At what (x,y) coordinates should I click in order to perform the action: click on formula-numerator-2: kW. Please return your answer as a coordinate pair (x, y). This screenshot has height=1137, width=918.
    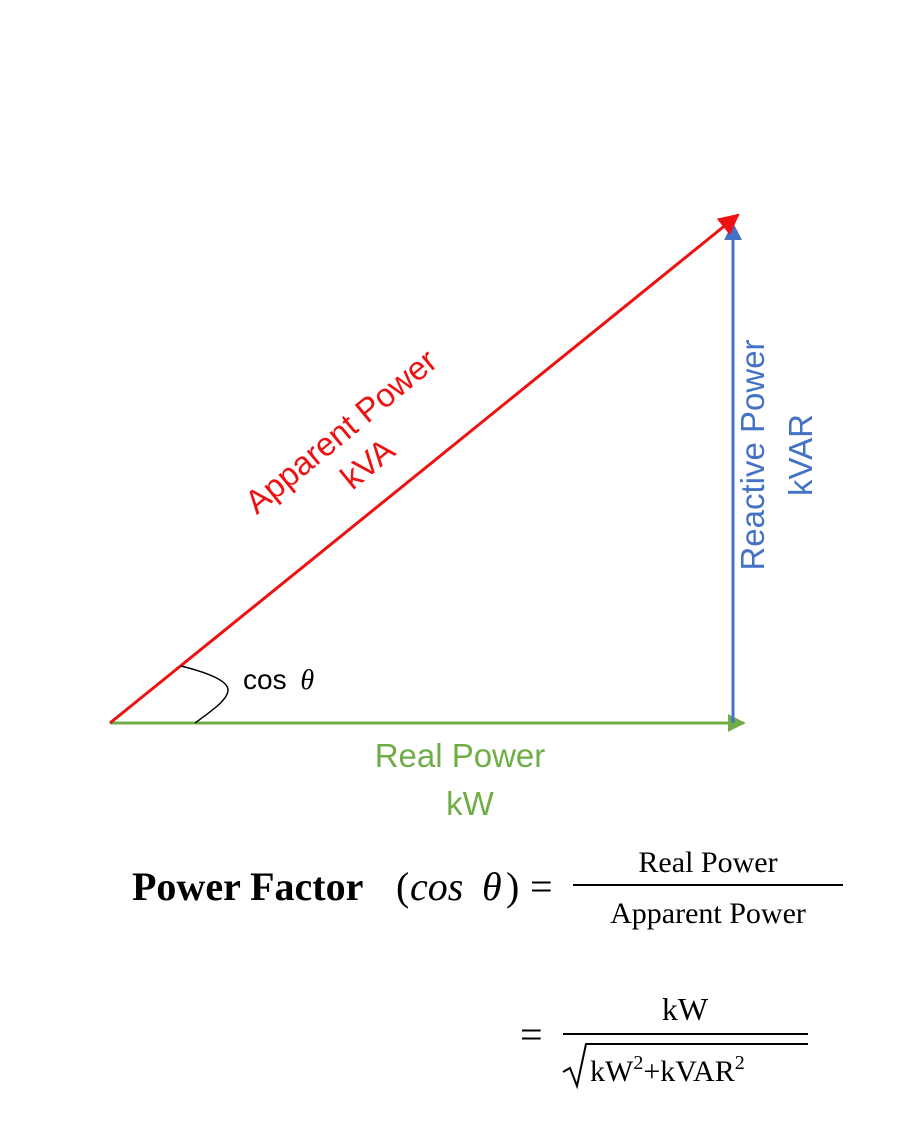
    Looking at the image, I should click on (685, 1009).